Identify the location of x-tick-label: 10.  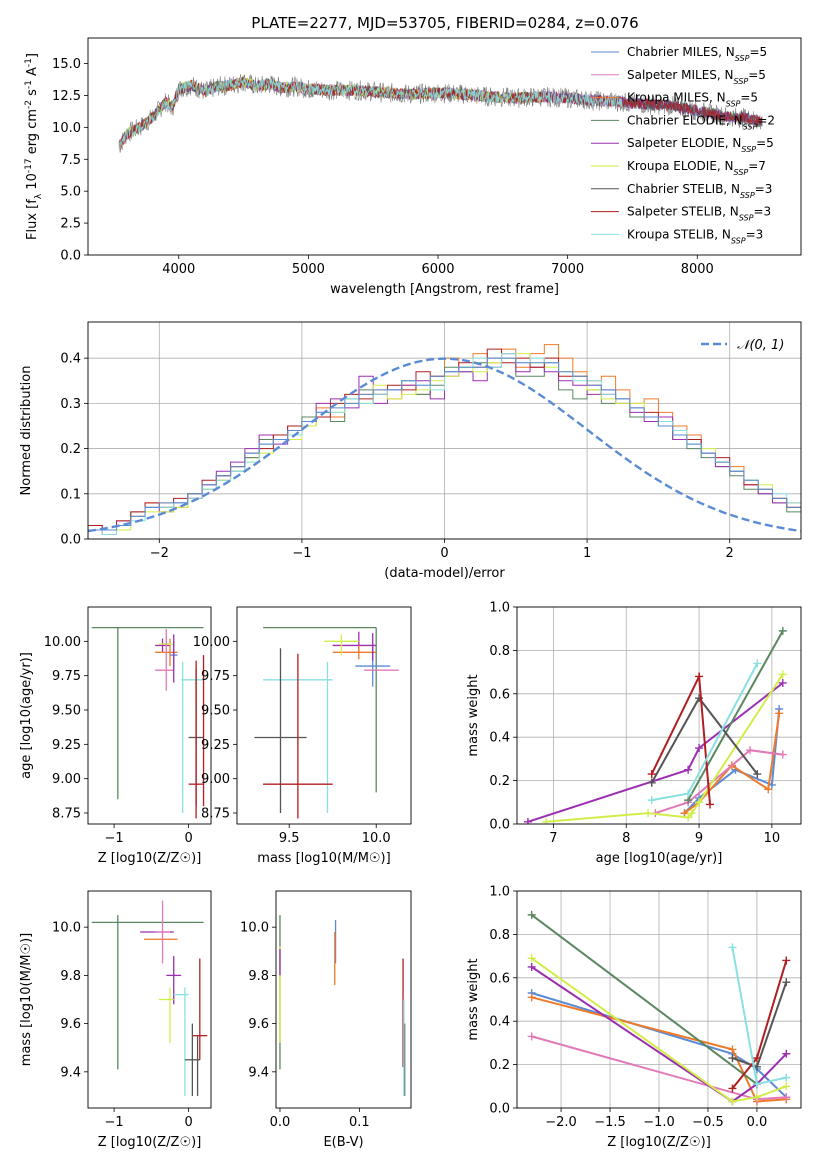
(772, 838).